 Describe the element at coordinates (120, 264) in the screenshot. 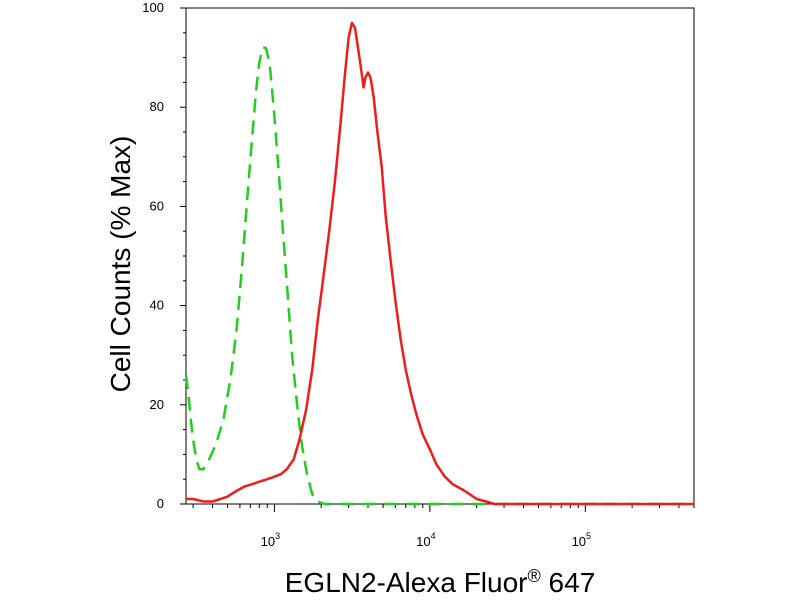

I see `y-axis-title: Cell Counts (% Max)` at that location.